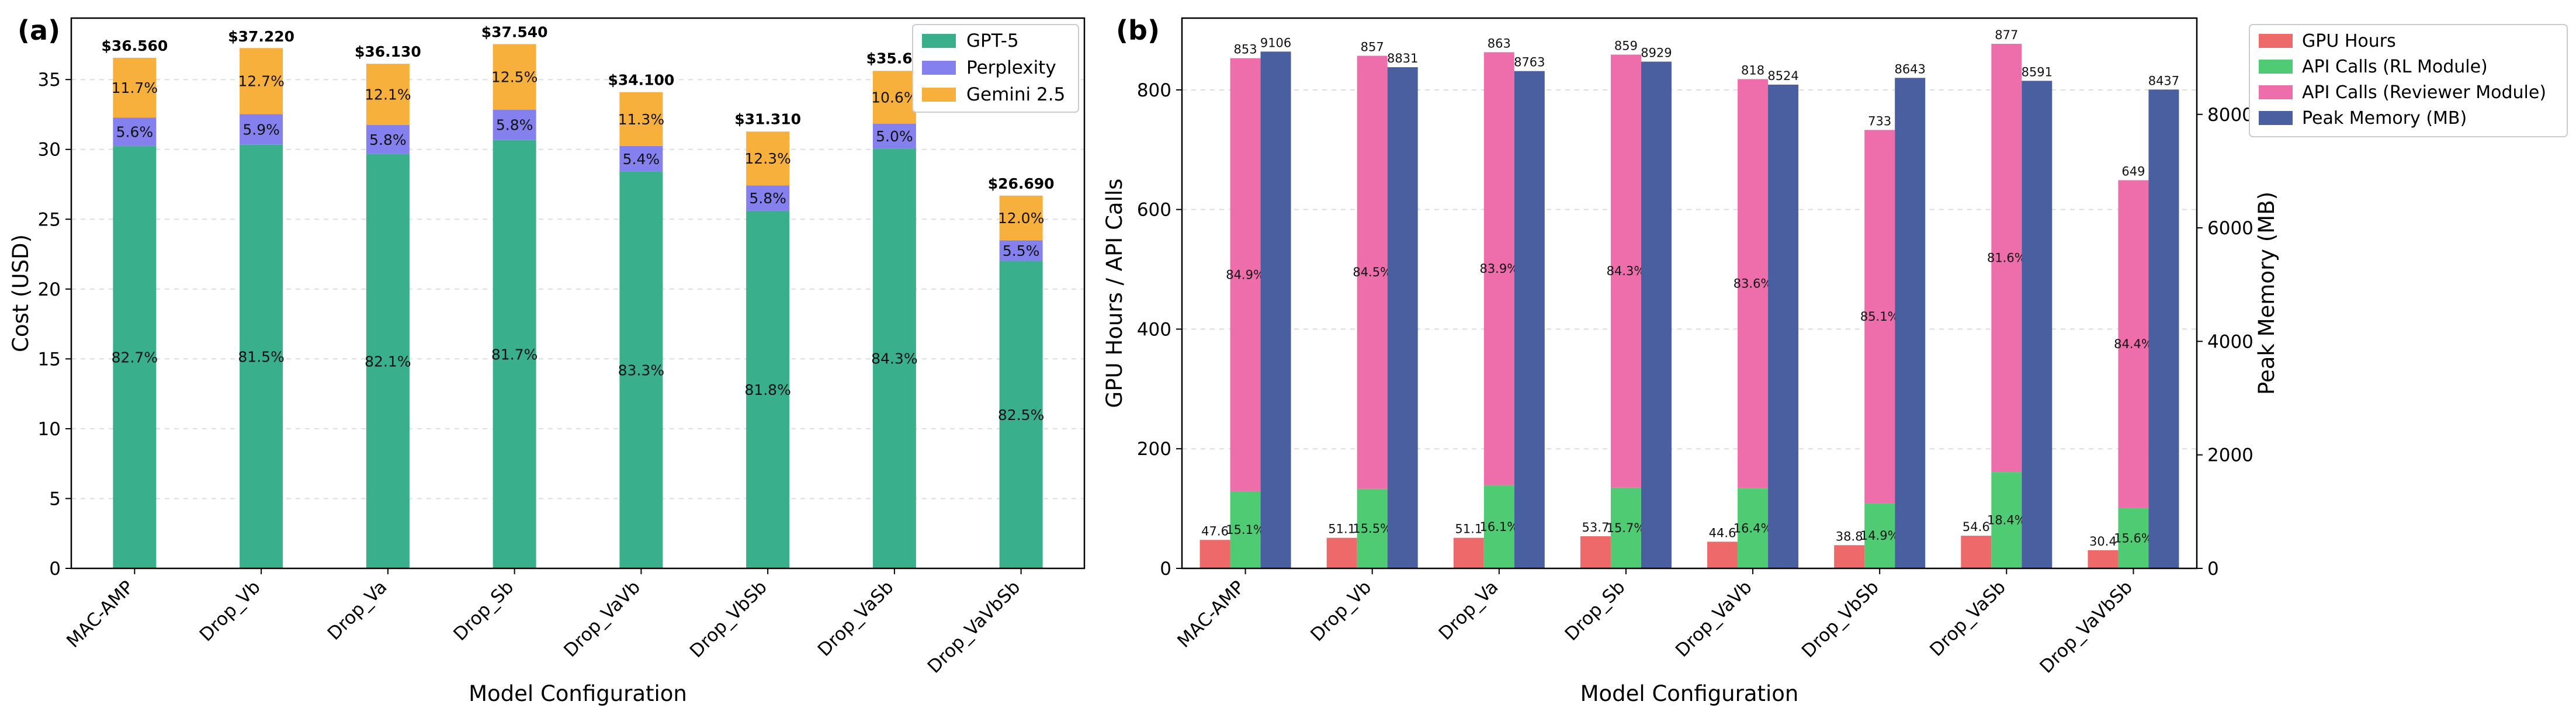 The width and height of the screenshot is (2576, 722). I want to click on api-calls-total-label: 857, so click(1372, 47).